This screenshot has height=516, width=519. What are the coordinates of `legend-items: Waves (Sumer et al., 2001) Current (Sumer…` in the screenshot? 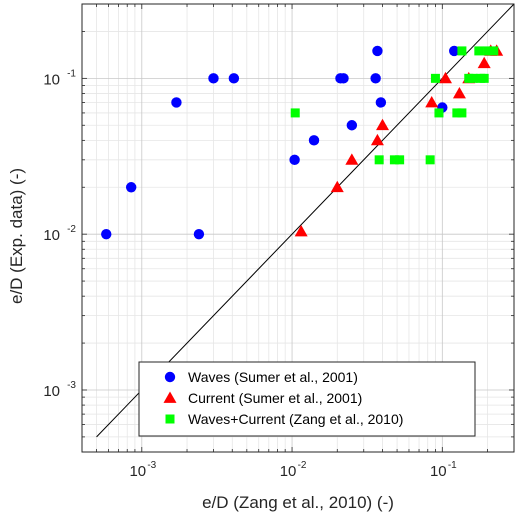 It's located at (283, 398).